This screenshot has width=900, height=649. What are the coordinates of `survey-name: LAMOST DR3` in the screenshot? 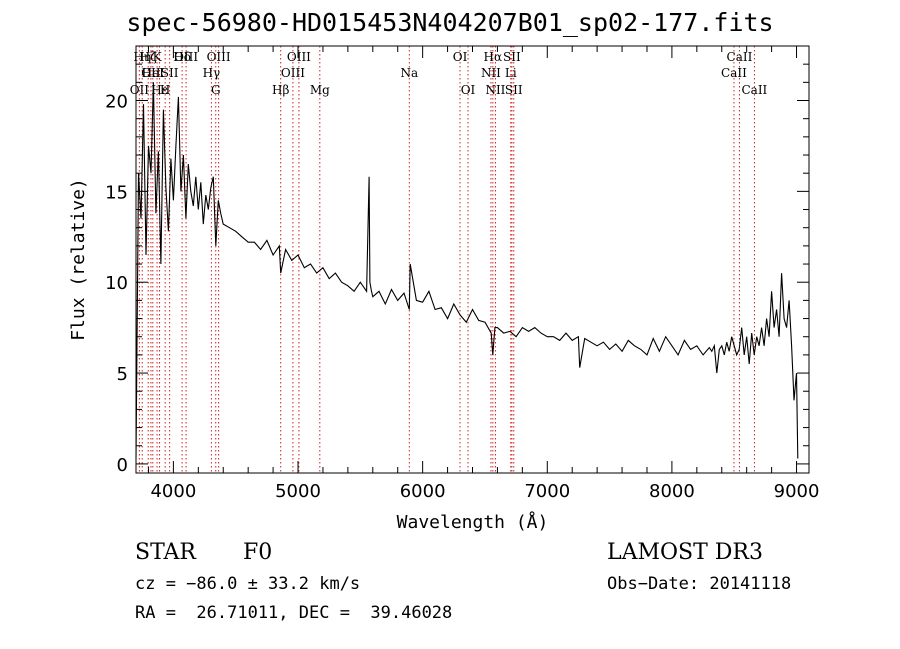 It's located at (685, 552).